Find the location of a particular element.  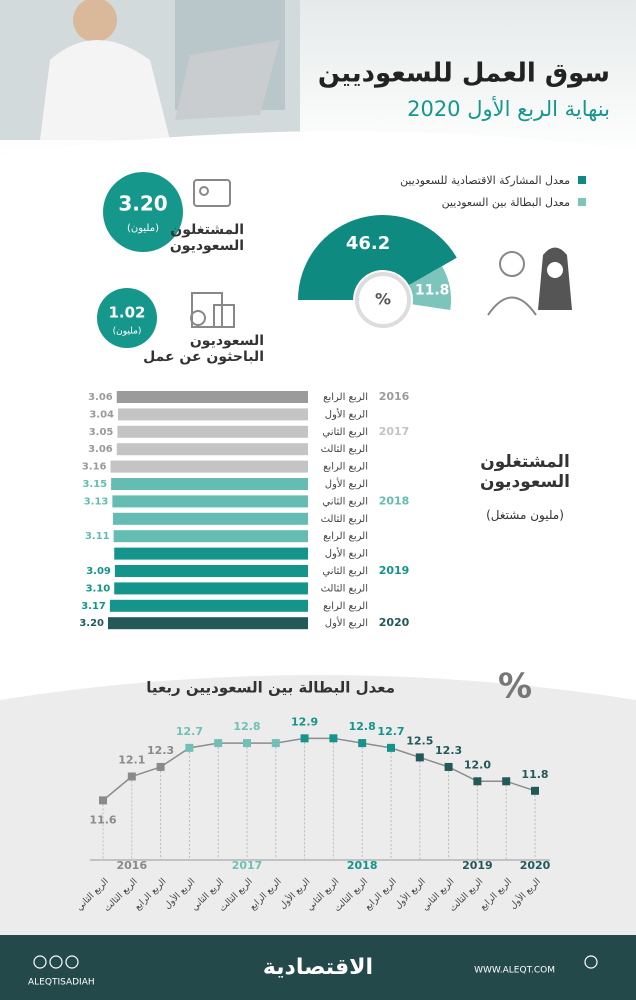

point-label: 12.5 is located at coordinates (419, 740).